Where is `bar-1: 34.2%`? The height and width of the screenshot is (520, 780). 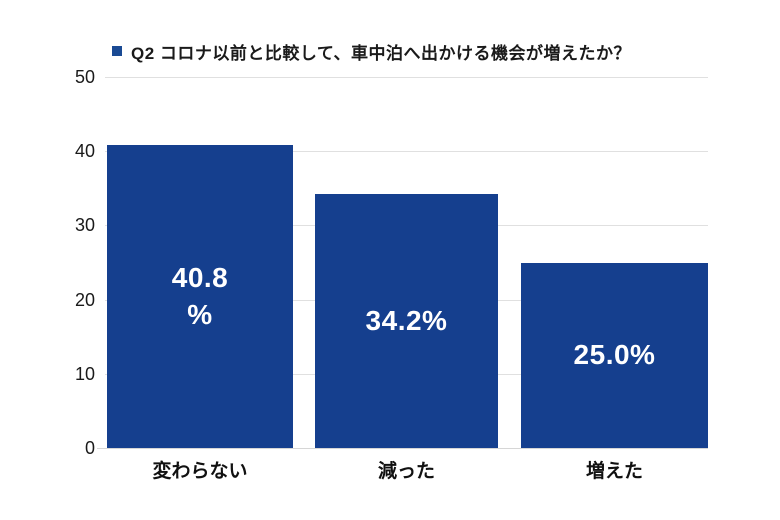
bar-1: 34.2% is located at coordinates (406, 321).